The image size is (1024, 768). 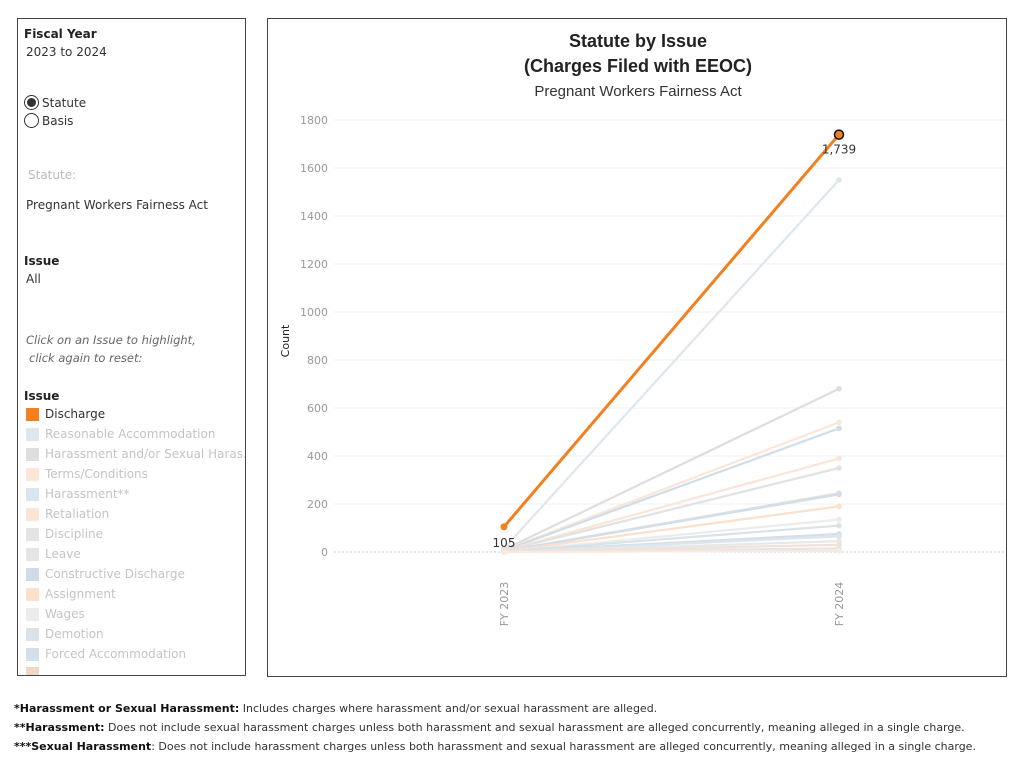 What do you see at coordinates (63, 554) in the screenshot?
I see `legend-label: Leave` at bounding box center [63, 554].